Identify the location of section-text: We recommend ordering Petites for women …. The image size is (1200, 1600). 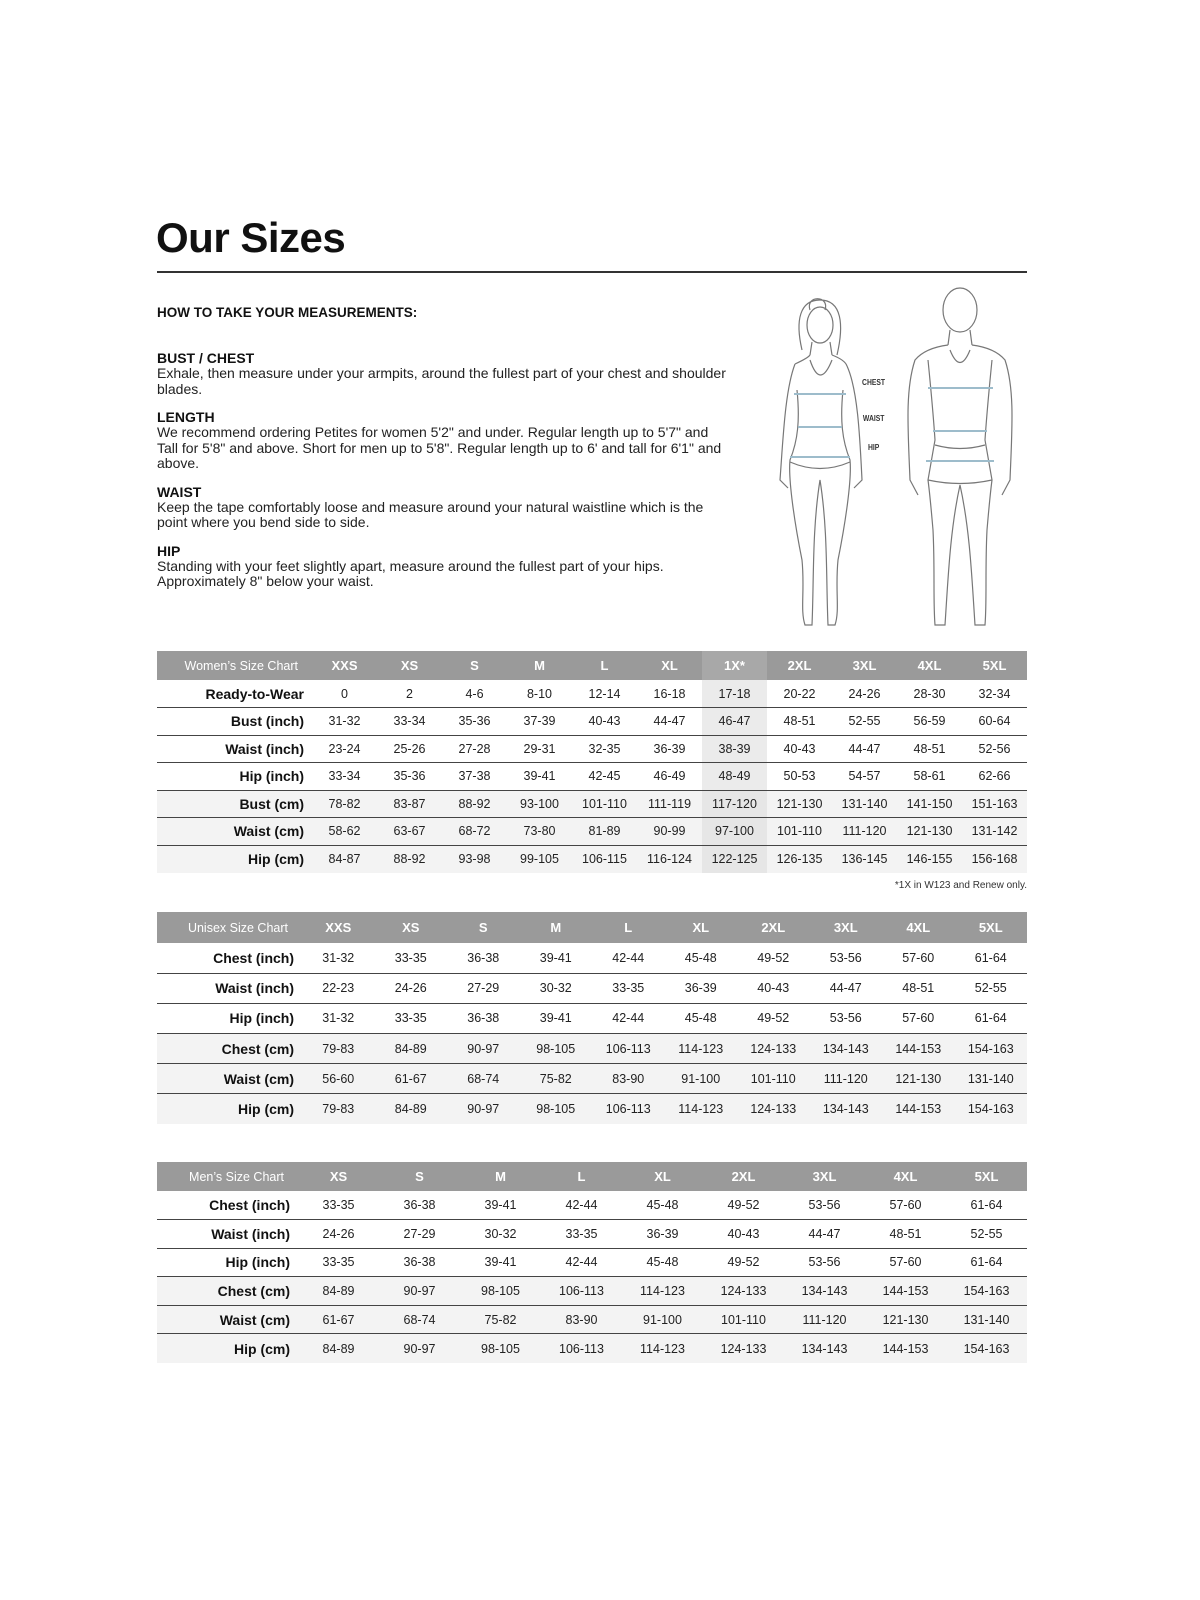
(439, 447).